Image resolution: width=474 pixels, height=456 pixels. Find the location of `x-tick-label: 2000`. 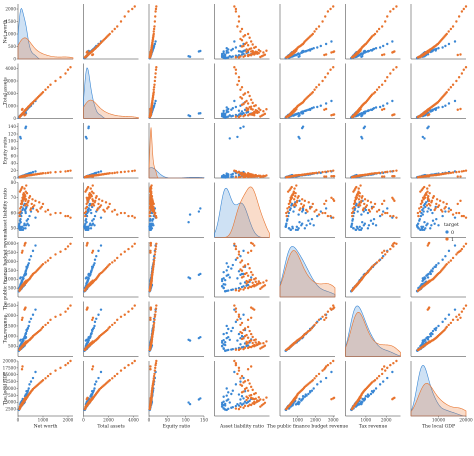

x-tick-label: 2000 is located at coordinates (315, 420).